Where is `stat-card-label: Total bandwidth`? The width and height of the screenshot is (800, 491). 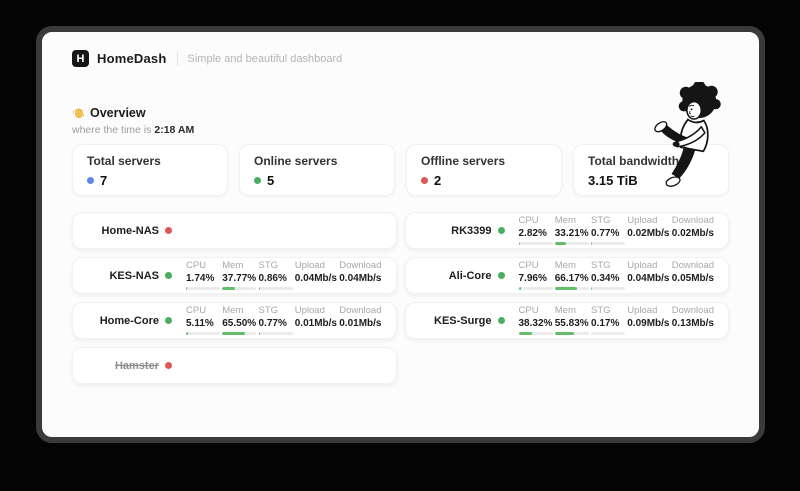 stat-card-label: Total bandwidth is located at coordinates (634, 161).